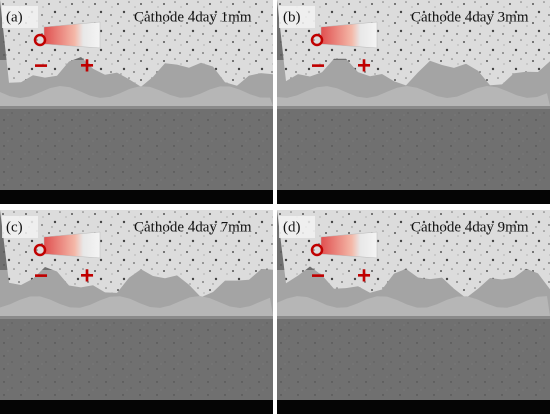 This screenshot has height=416, width=550. What do you see at coordinates (193, 17) in the screenshot?
I see `panel-title: Cathode 4day 1mm` at bounding box center [193, 17].